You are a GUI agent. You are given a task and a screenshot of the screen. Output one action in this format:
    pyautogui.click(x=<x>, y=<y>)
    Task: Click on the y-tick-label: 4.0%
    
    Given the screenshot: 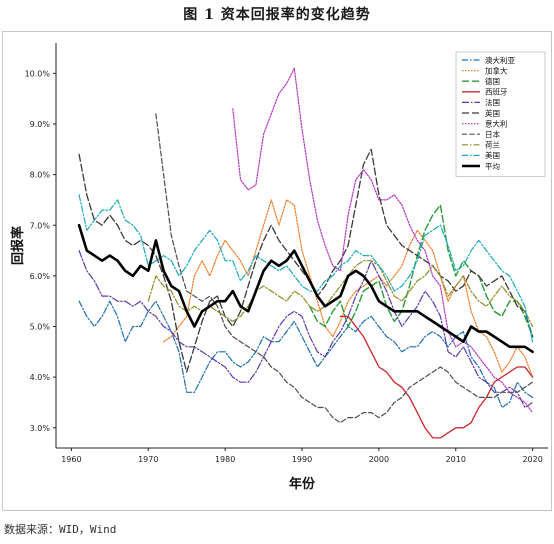 What is the action you would take?
    pyautogui.click(x=40, y=377)
    